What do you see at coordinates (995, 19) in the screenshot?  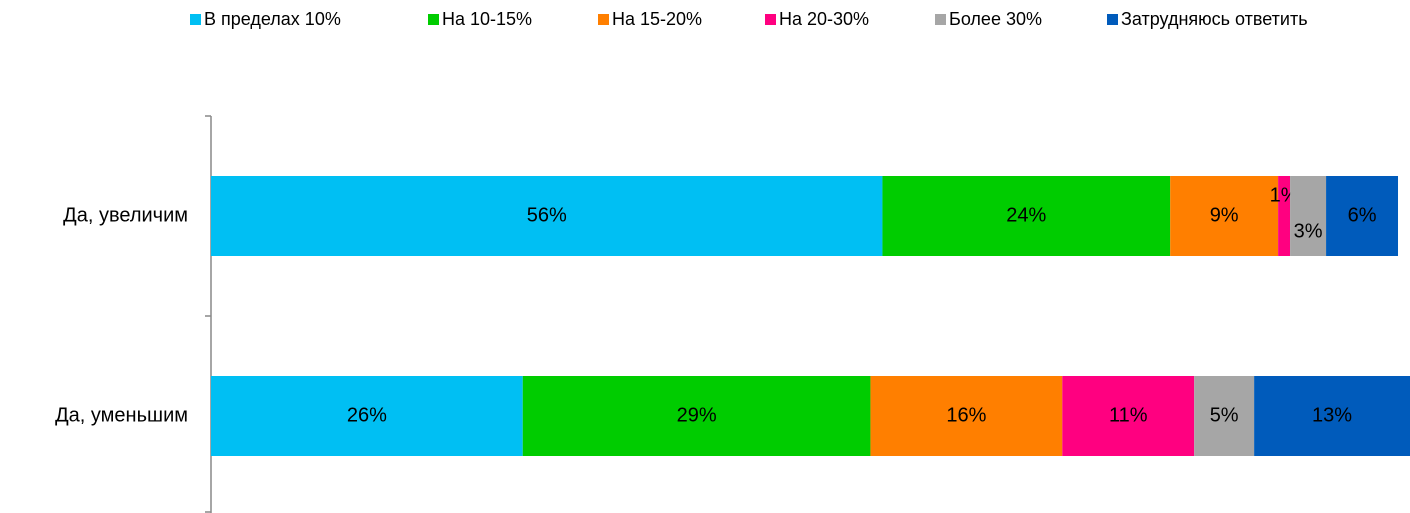 I see `legend-label: Более 30%` at bounding box center [995, 19].